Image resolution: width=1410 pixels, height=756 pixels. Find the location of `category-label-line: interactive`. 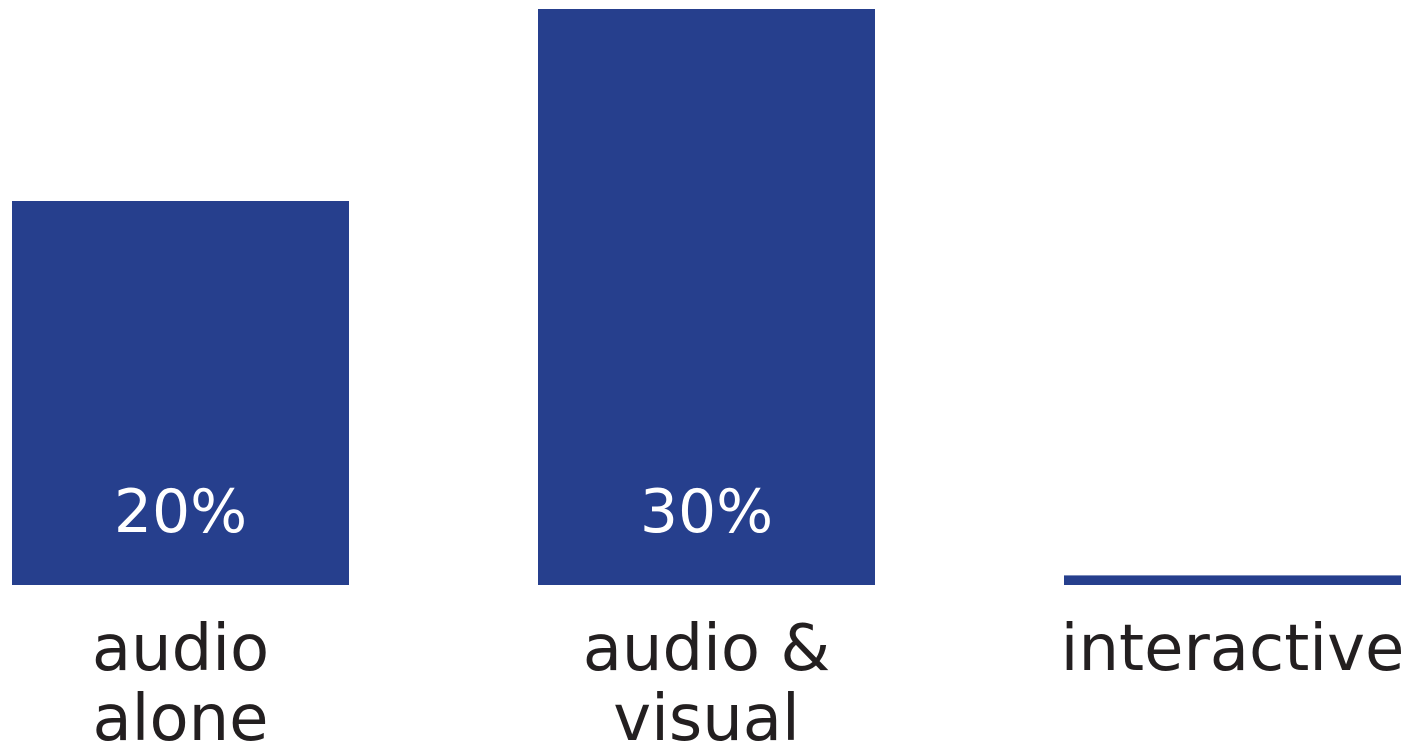

category-label-line: interactive is located at coordinates (1233, 649).